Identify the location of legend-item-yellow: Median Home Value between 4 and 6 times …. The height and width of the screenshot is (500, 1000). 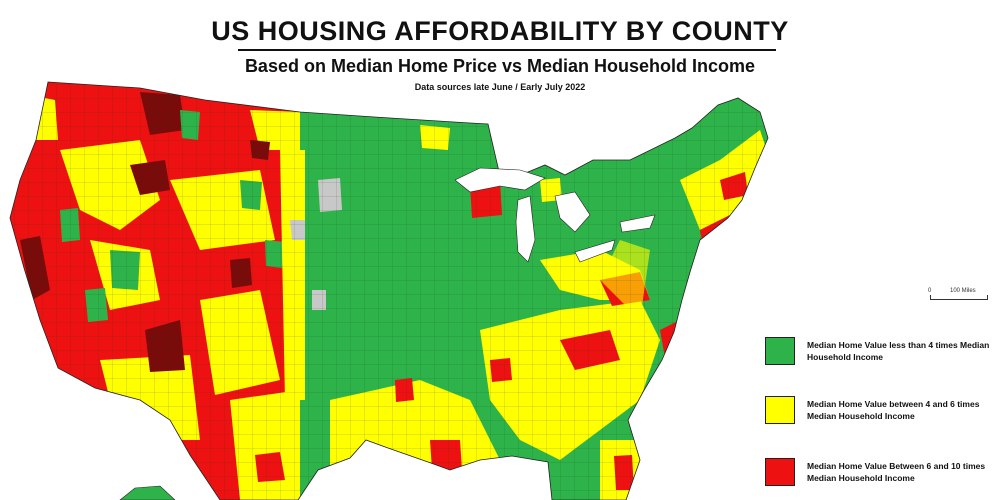
(882, 411).